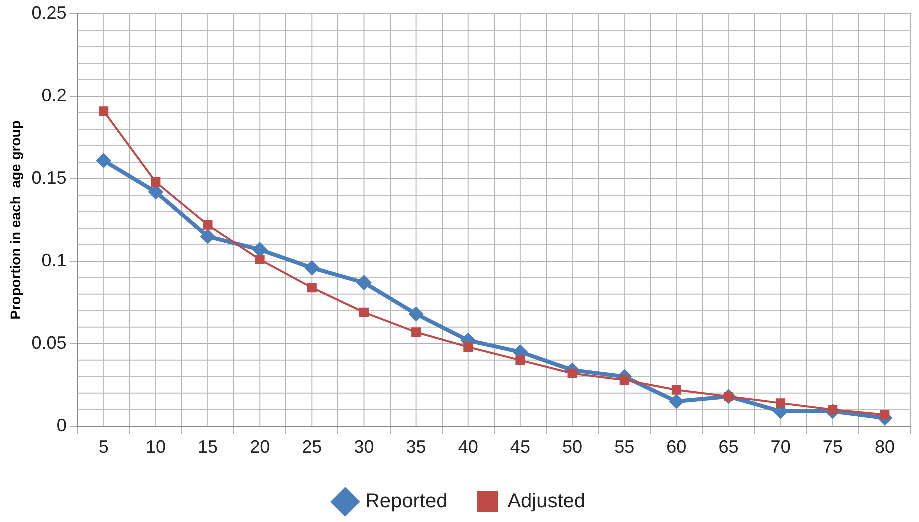  What do you see at coordinates (416, 447) in the screenshot?
I see `x-tick-label: 35` at bounding box center [416, 447].